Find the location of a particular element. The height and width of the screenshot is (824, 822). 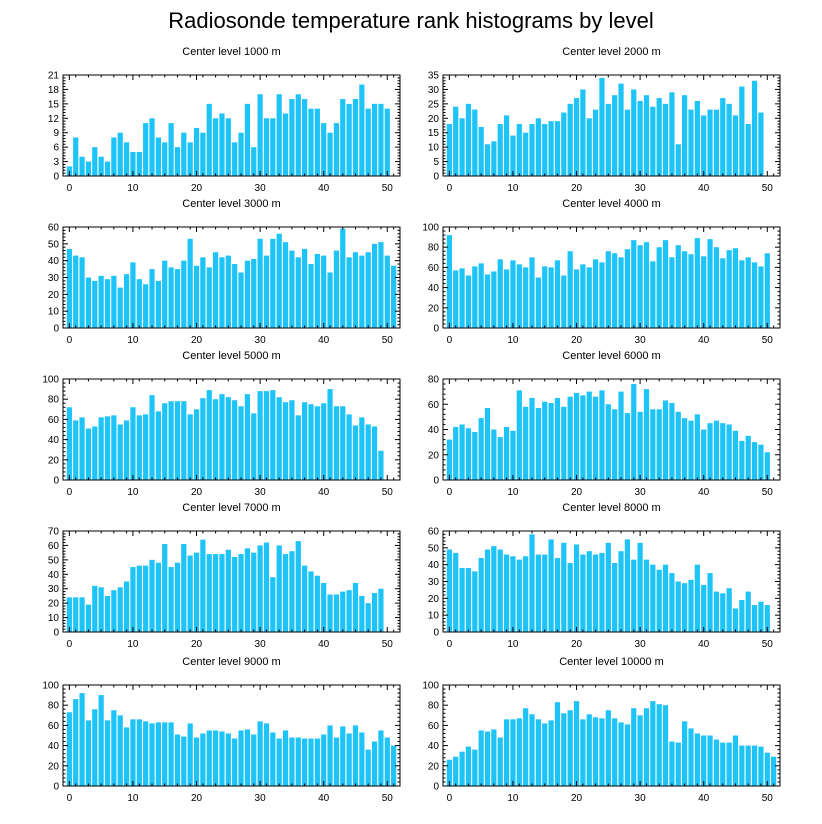

y-tick-label: 100 is located at coordinates (50, 686).